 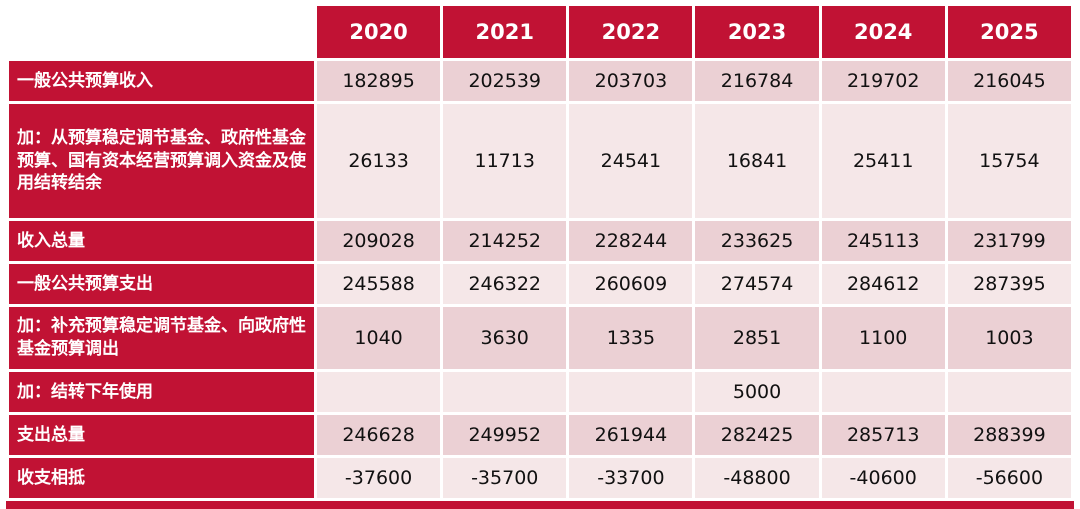 What do you see at coordinates (757, 284) in the screenshot?
I see `data-cell: 274574` at bounding box center [757, 284].